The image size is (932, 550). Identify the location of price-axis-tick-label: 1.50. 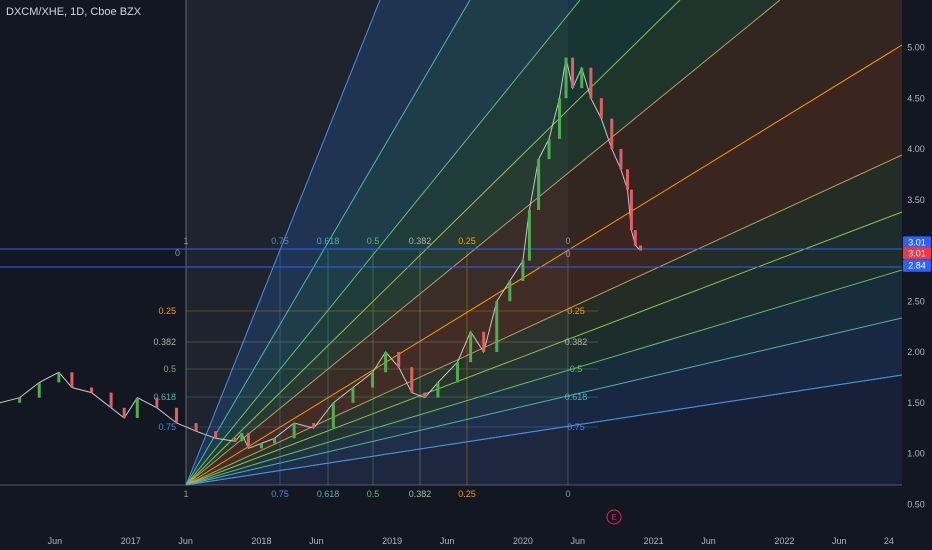
(916, 403).